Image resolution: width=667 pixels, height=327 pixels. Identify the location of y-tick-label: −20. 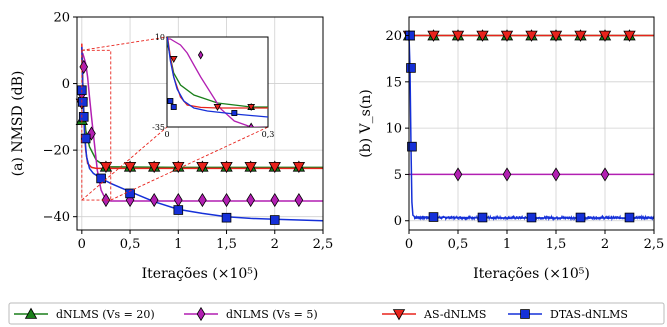
(56, 151).